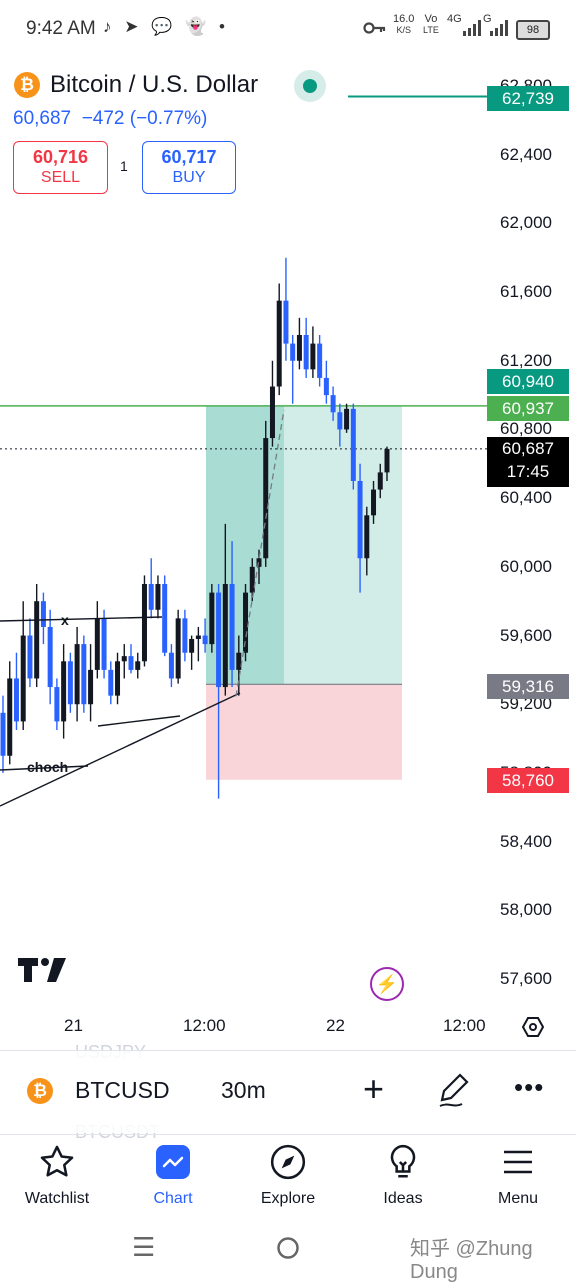 The image size is (576, 1284). Describe the element at coordinates (375, 30) in the screenshot. I see `key-icon` at that location.